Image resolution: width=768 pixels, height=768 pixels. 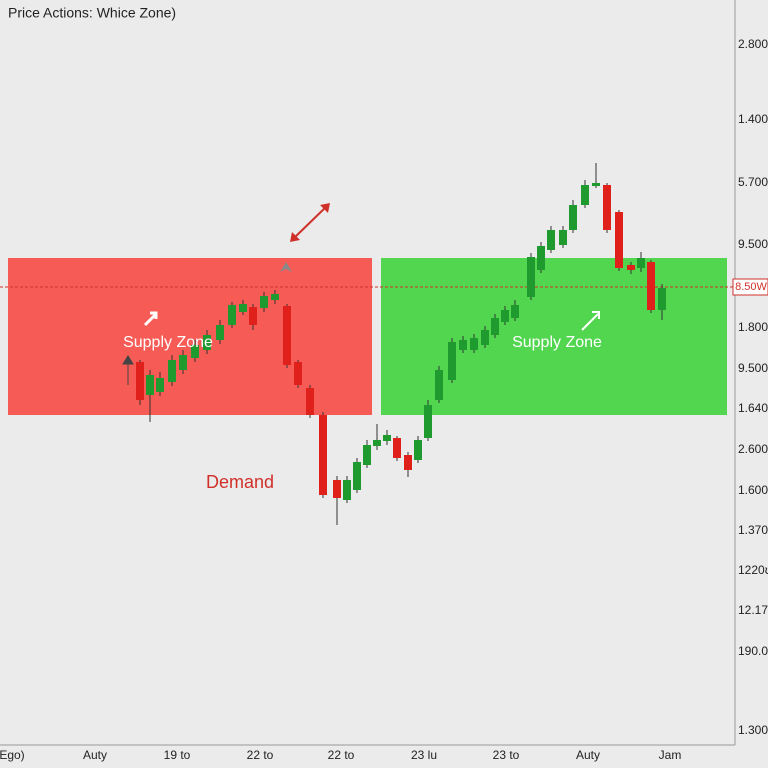 I want to click on price-label: 1.300, so click(x=753, y=730).